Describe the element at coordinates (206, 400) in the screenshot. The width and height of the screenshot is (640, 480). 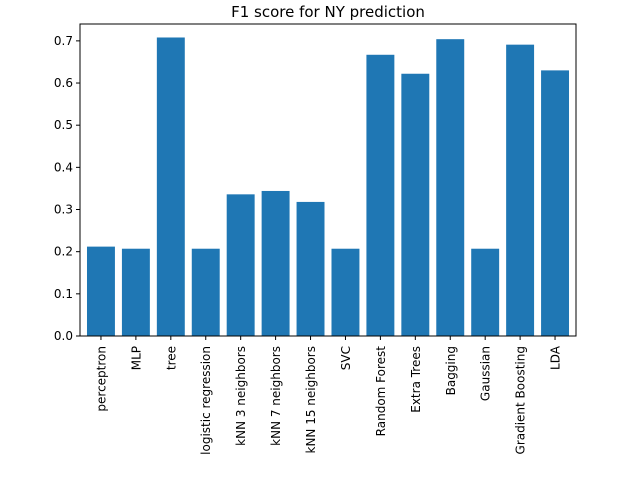
I see `x-tick-label: logistic regression` at that location.